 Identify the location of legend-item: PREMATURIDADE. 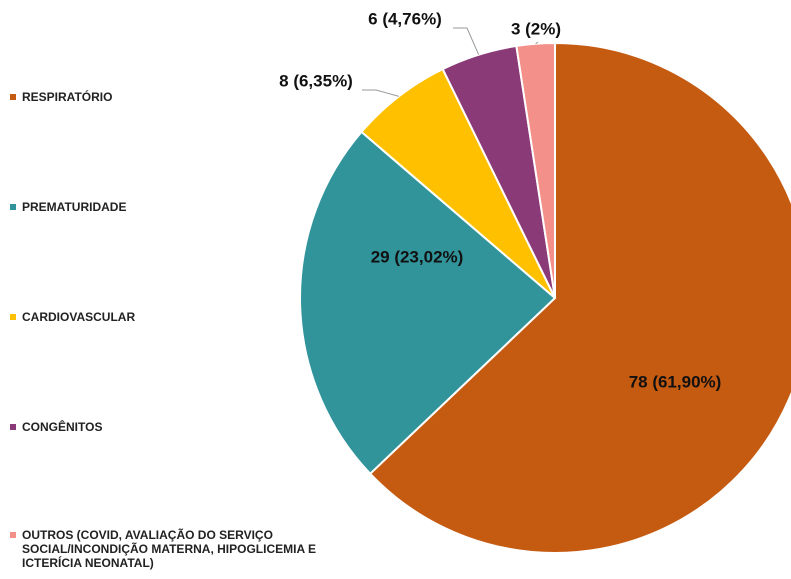
(190, 207).